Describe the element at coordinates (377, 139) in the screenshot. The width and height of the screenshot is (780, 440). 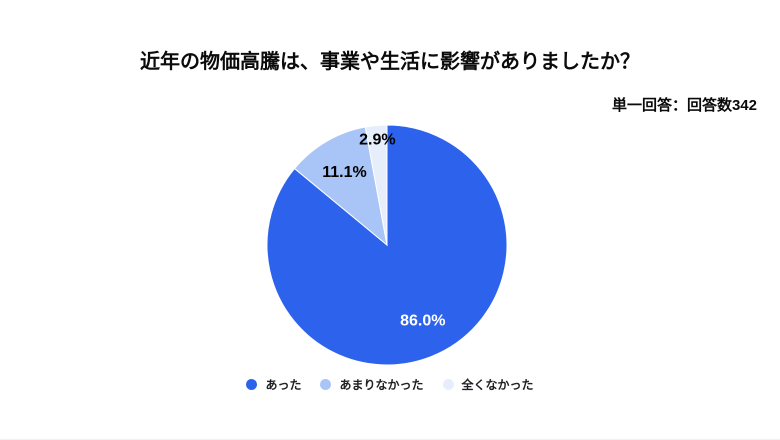
I see `pie-slice-label-2: 2.9%` at that location.